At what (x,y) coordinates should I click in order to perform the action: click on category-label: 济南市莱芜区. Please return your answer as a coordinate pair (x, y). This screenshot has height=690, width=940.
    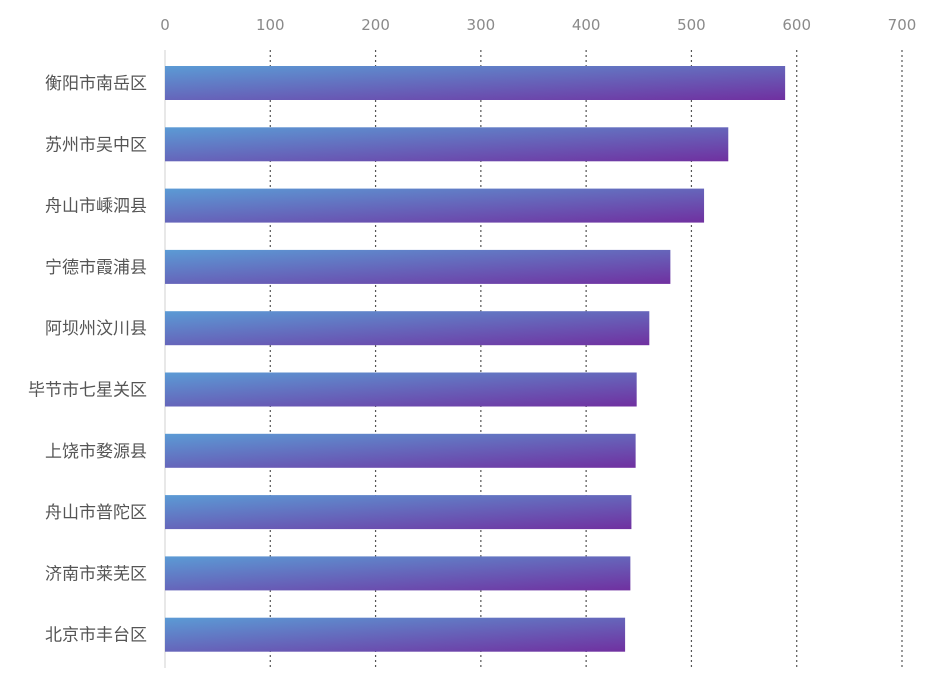
    Looking at the image, I should click on (96, 574).